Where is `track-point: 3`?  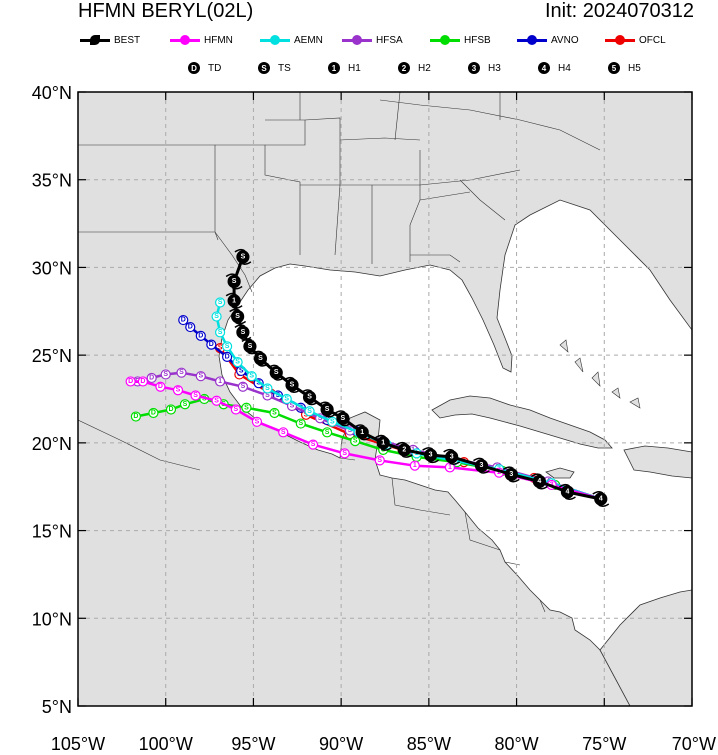 track-point: 3 is located at coordinates (481, 465).